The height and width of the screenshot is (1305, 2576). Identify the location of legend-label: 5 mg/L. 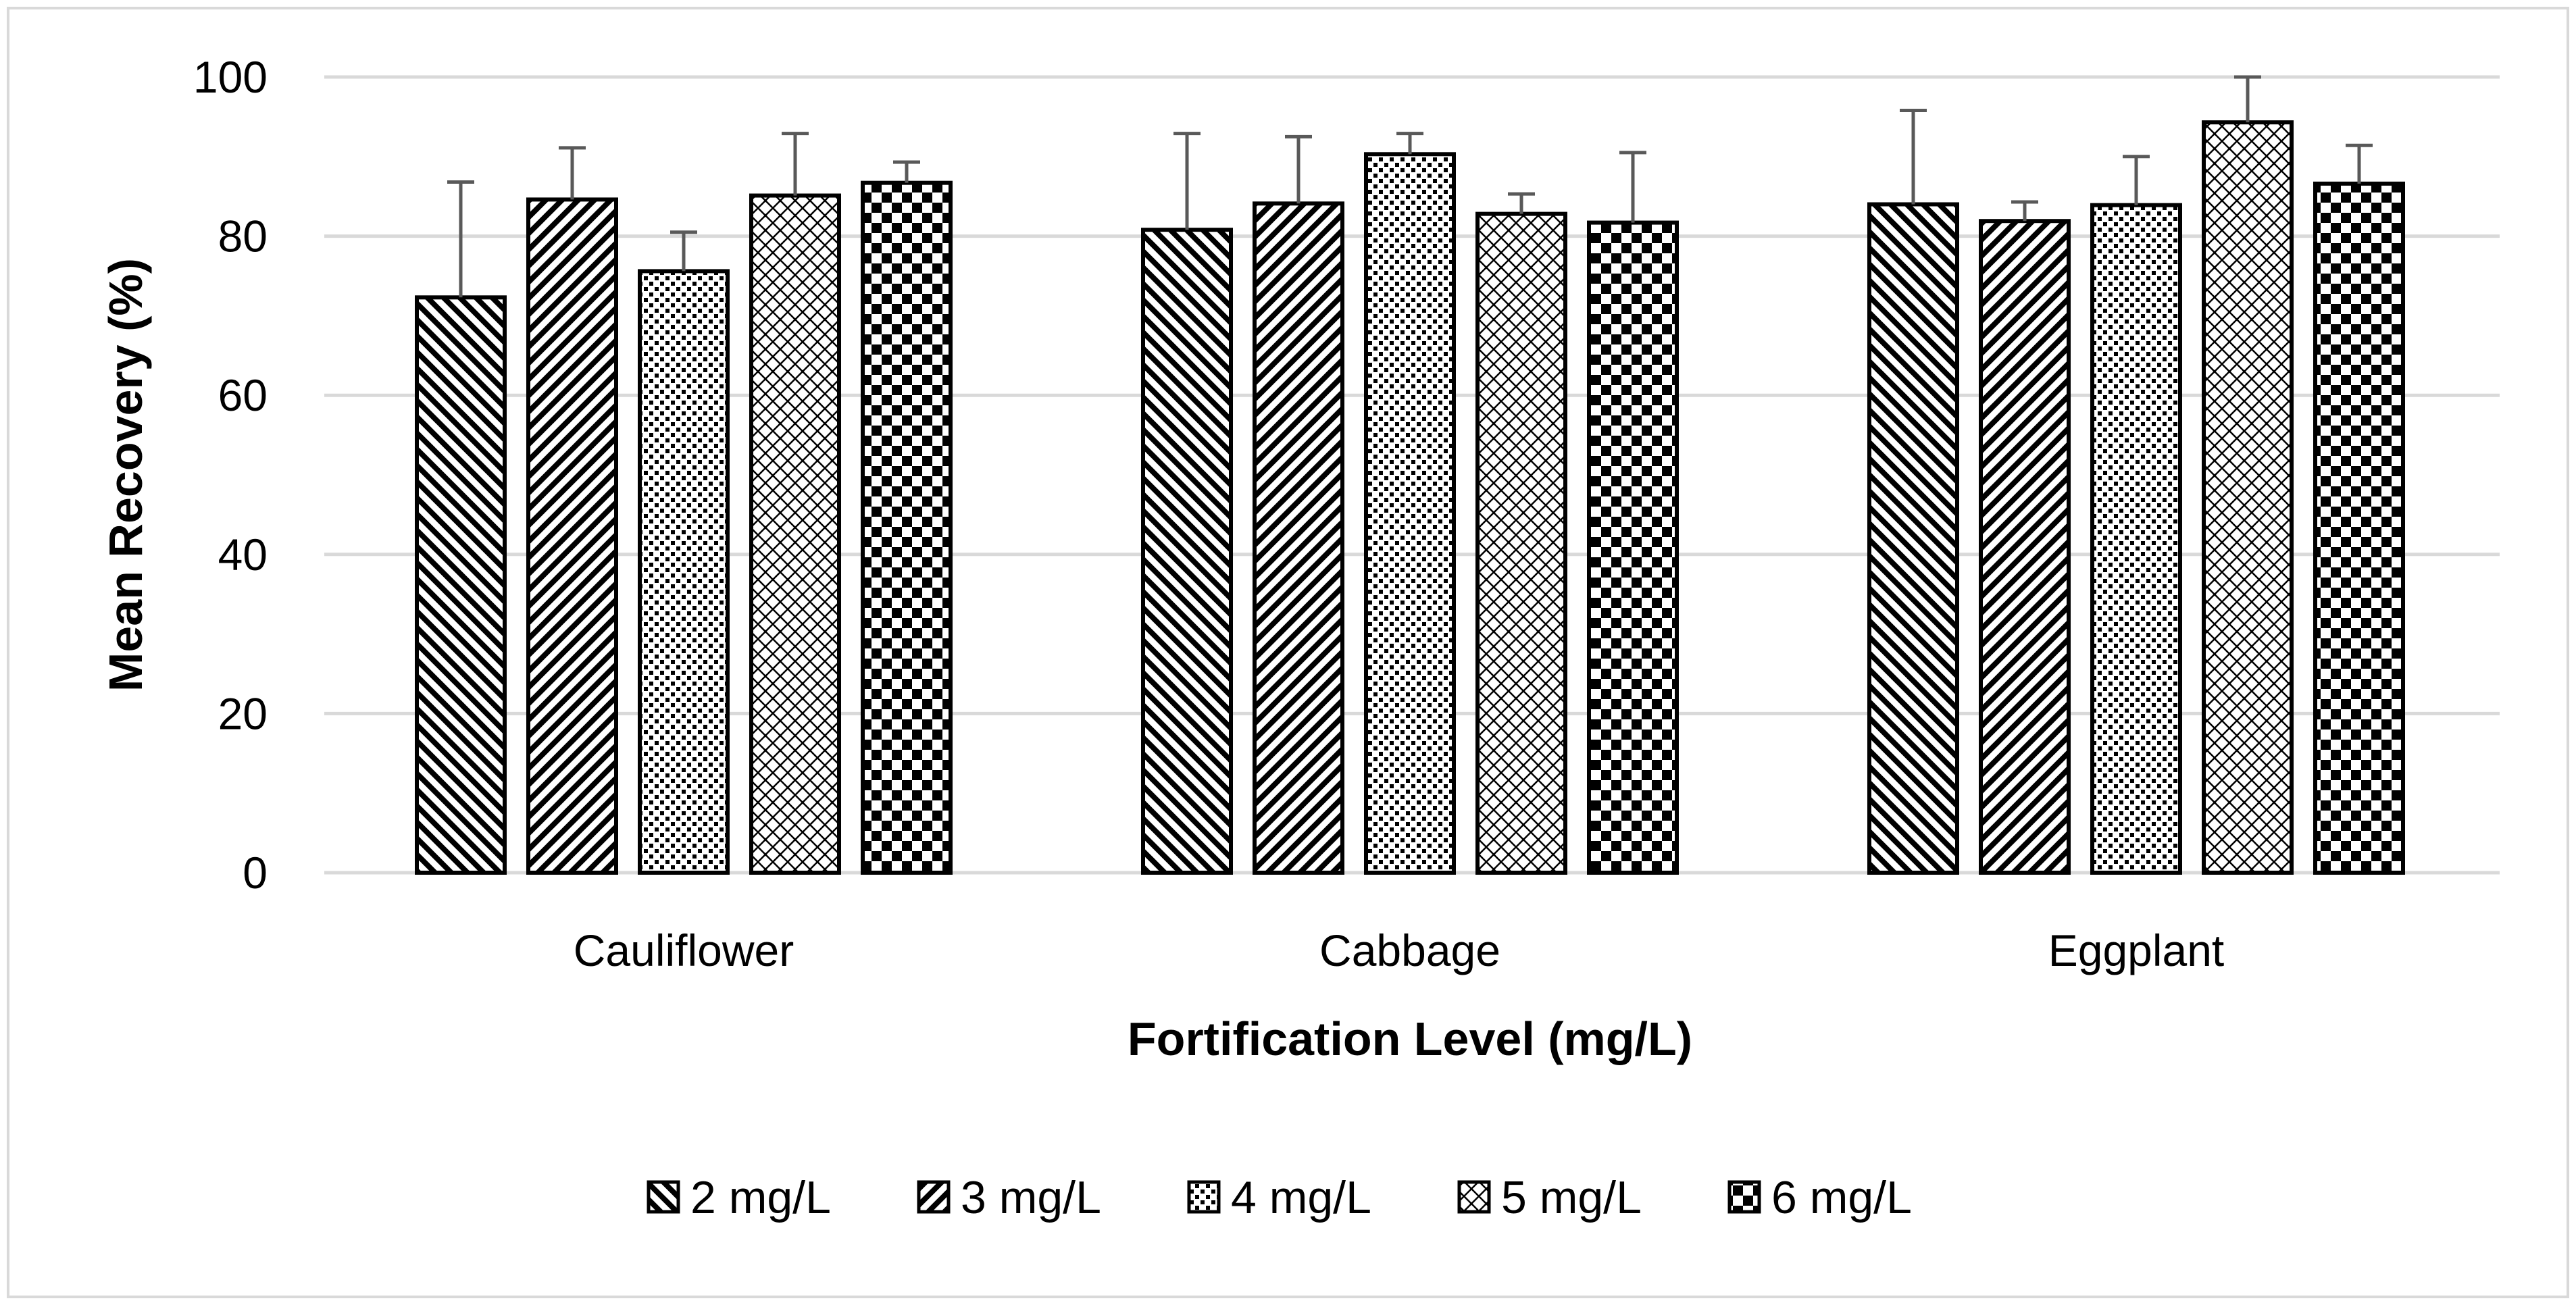
(1571, 1197).